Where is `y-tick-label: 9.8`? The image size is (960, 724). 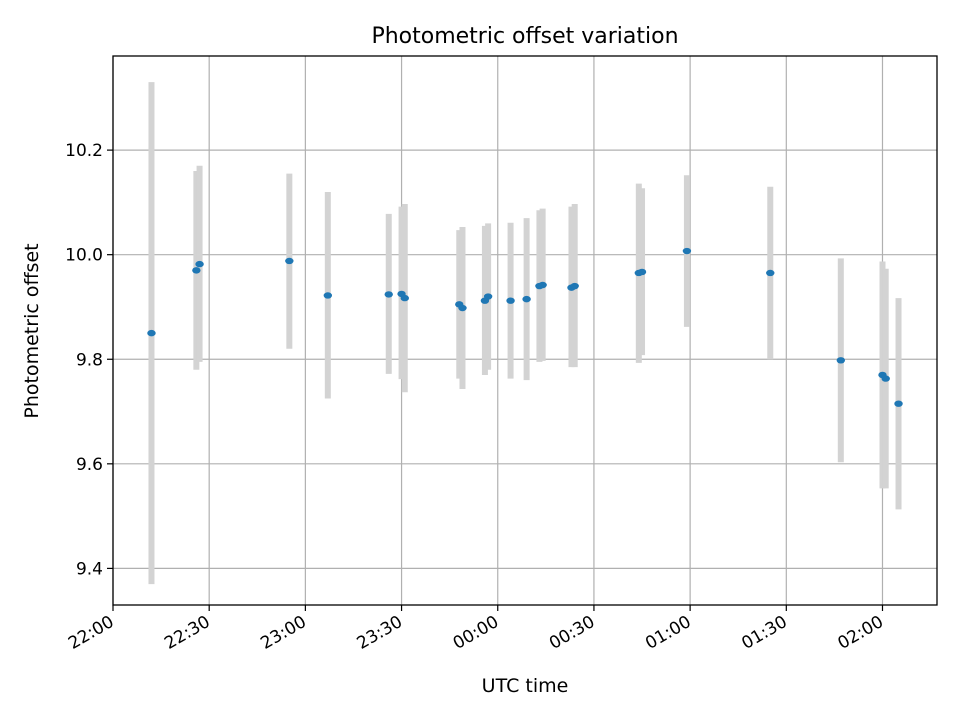
y-tick-label: 9.8 is located at coordinates (89, 360).